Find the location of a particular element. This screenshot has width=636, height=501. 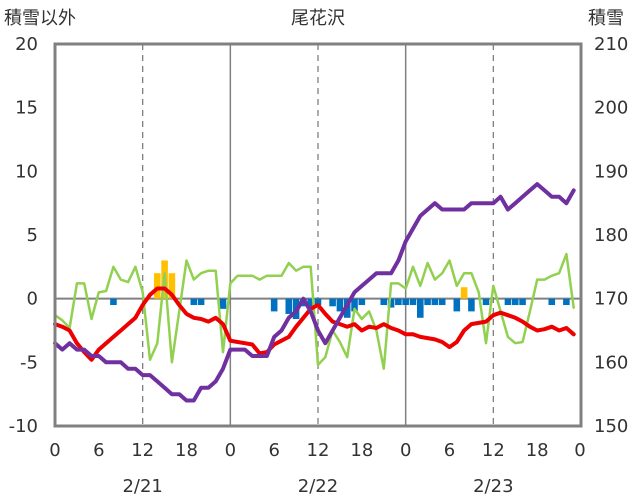

date-labels: 2/21 2/22 2/23 is located at coordinates (317, 486).